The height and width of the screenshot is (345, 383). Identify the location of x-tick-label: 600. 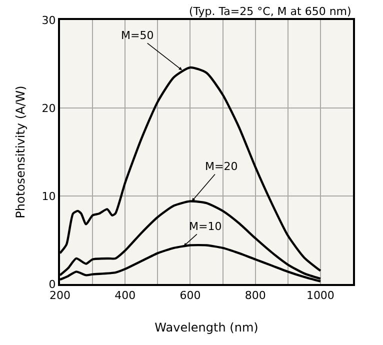
(190, 295).